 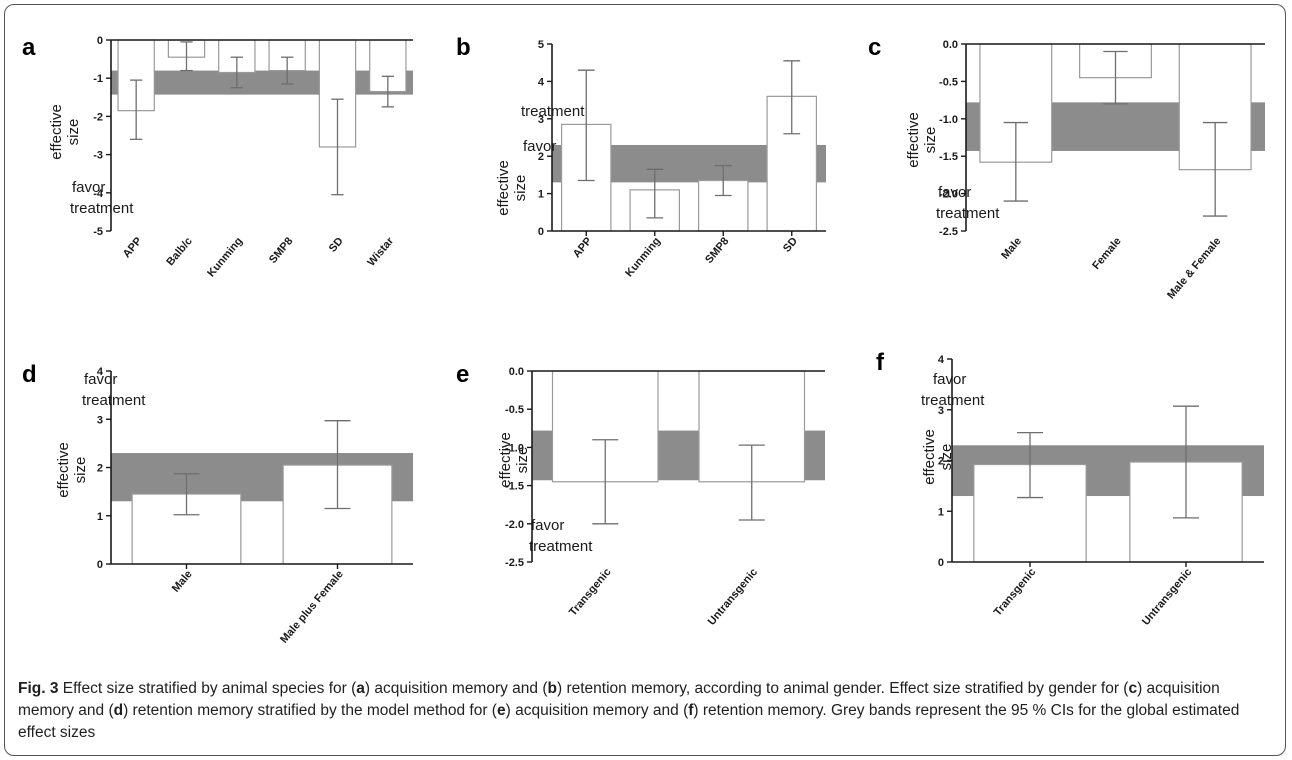 I want to click on panel-e-y-label-line: effective, so click(x=505, y=460).